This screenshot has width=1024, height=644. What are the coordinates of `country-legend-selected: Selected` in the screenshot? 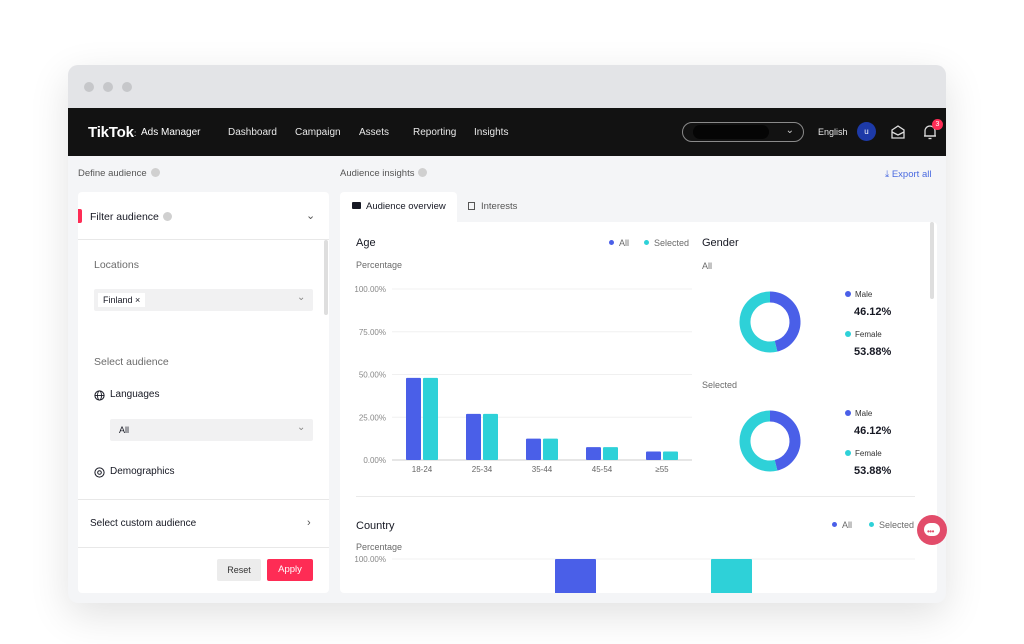 It's located at (891, 525).